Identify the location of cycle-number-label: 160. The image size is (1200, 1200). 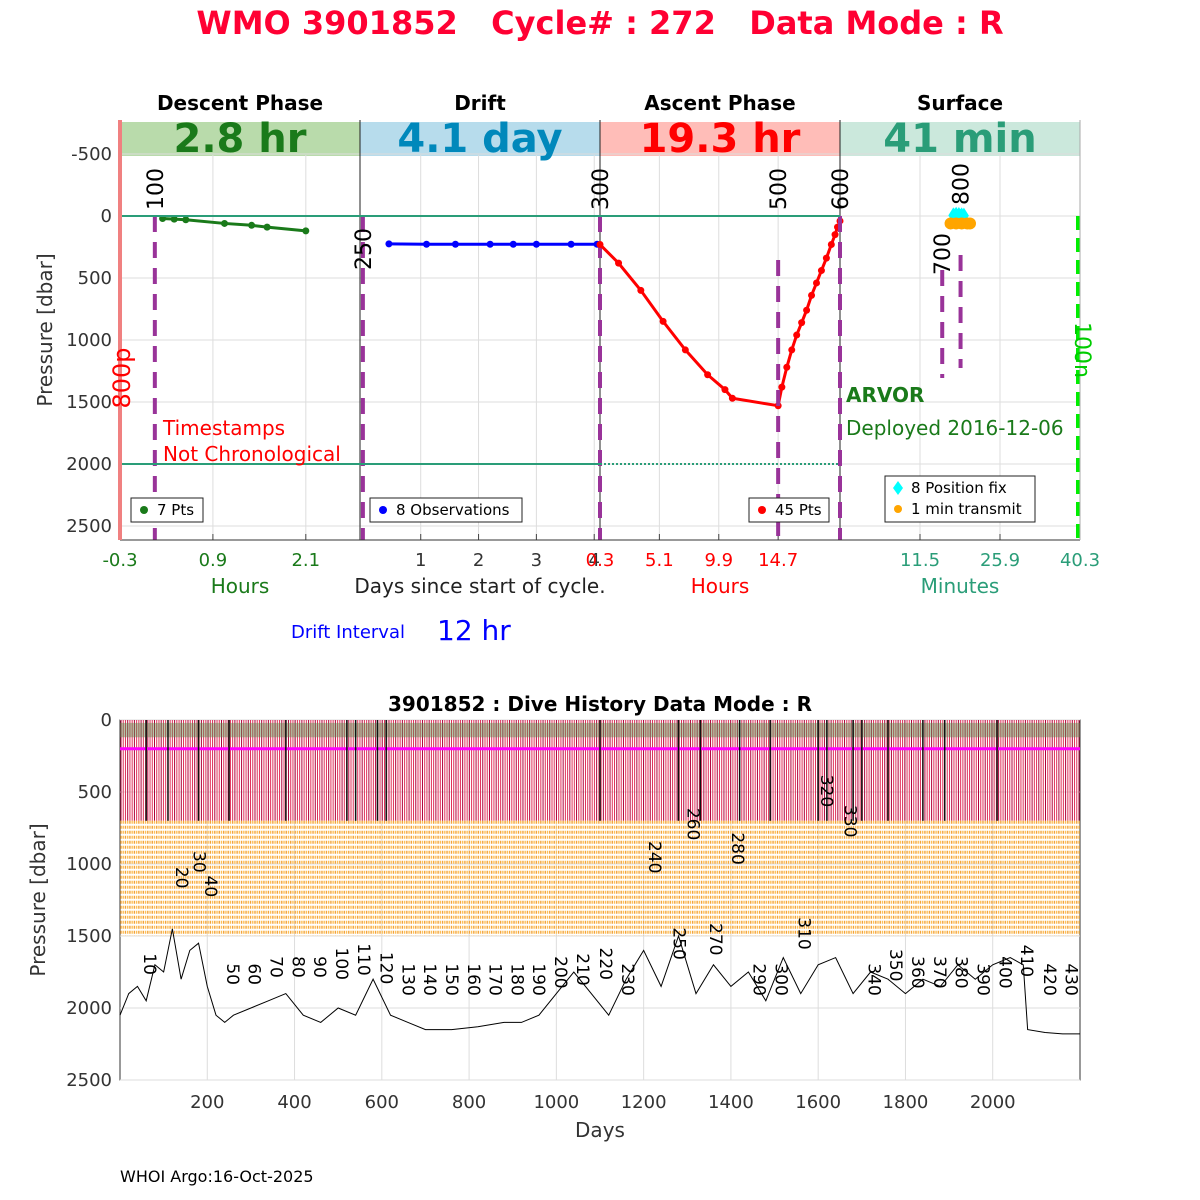
(473, 979).